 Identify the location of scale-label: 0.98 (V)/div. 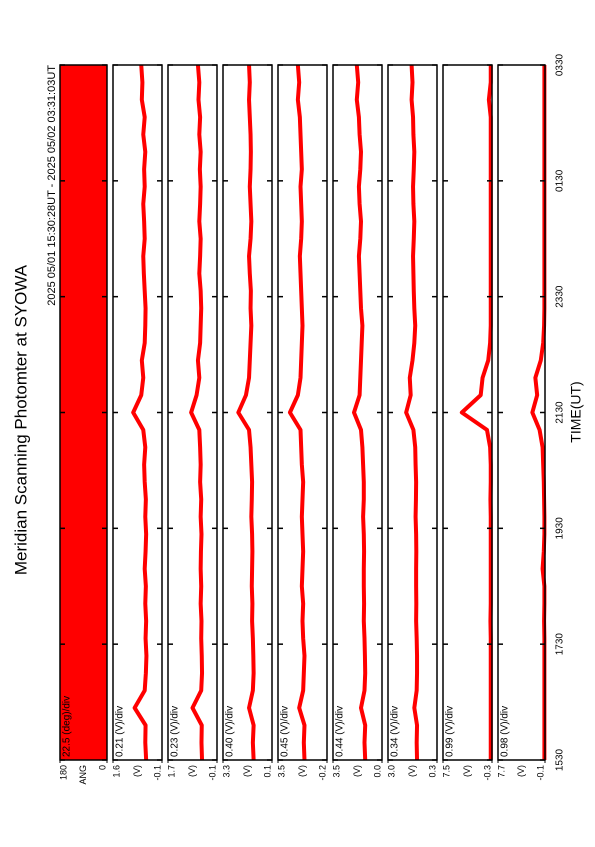
(505, 731).